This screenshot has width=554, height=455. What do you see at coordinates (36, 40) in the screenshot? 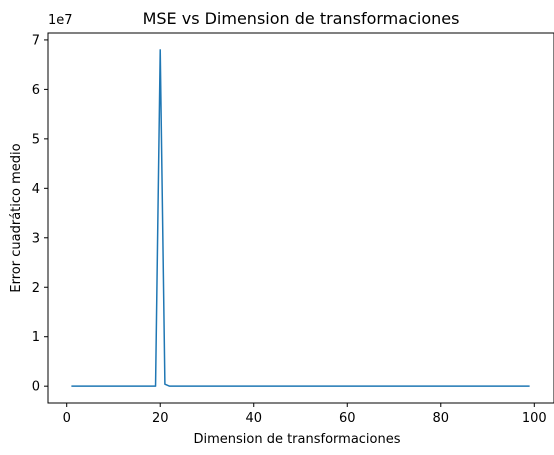
I see `y-tick-label: 7` at bounding box center [36, 40].